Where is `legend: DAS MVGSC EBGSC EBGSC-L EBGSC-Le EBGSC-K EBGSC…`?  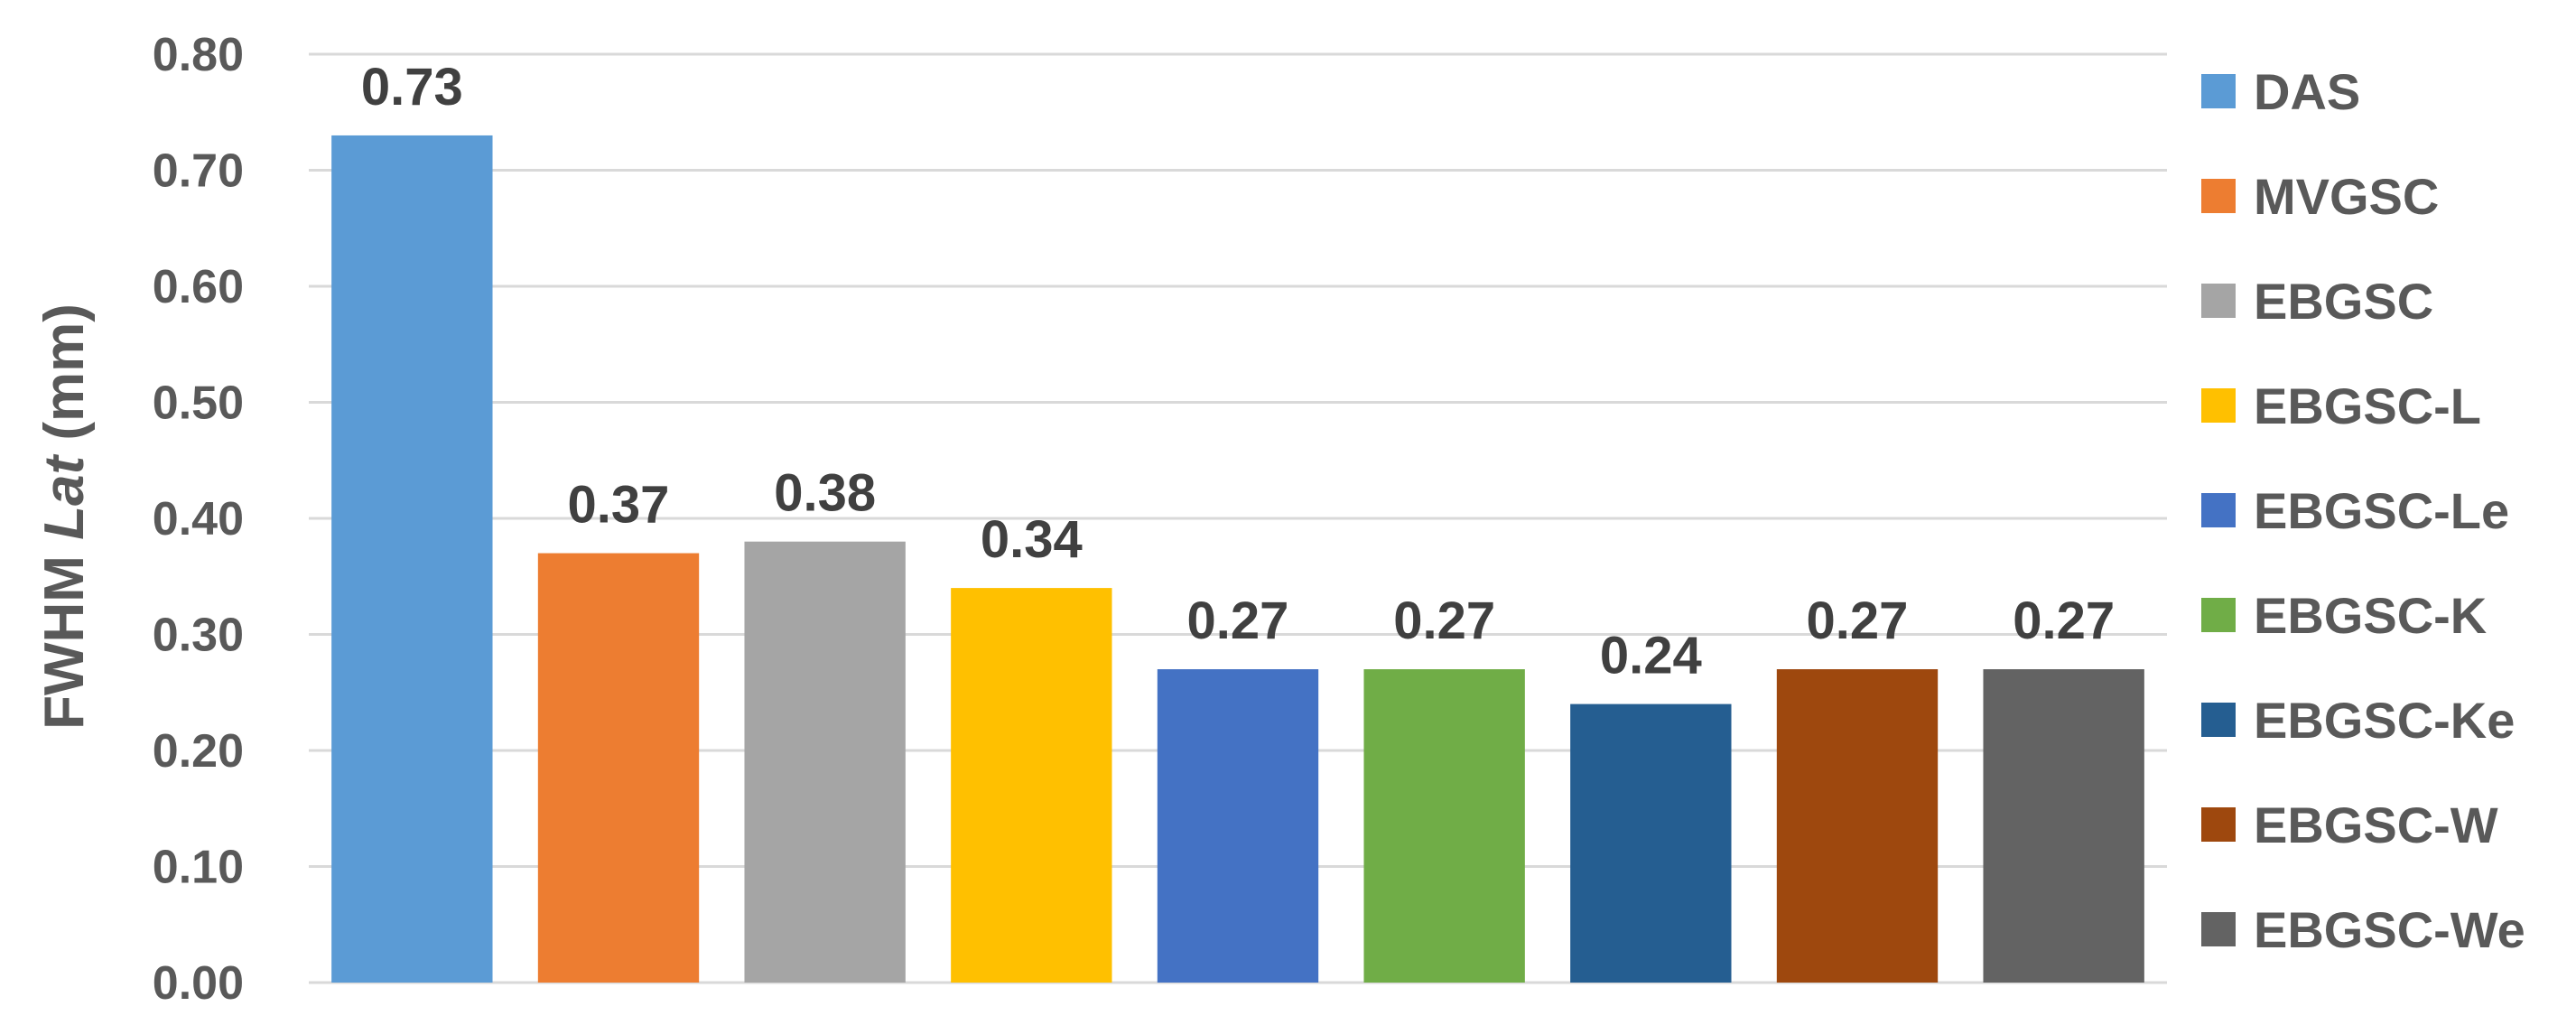
legend: DAS MVGSC EBGSC EBGSC-L EBGSC-Le EBGSC-K EBGSC… is located at coordinates (2363, 511).